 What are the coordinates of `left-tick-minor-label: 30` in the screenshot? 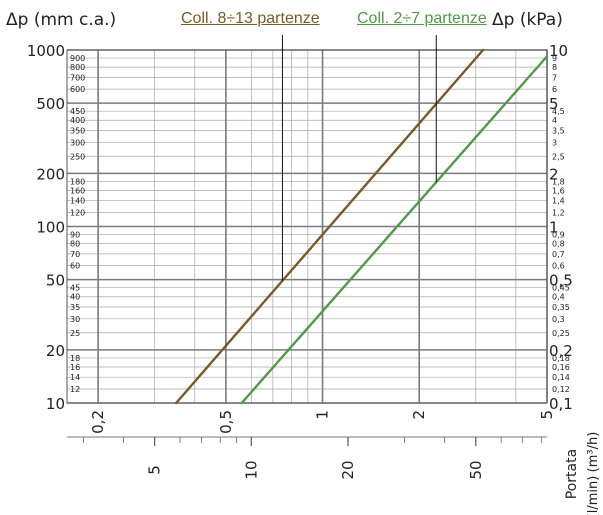 It's located at (75, 319).